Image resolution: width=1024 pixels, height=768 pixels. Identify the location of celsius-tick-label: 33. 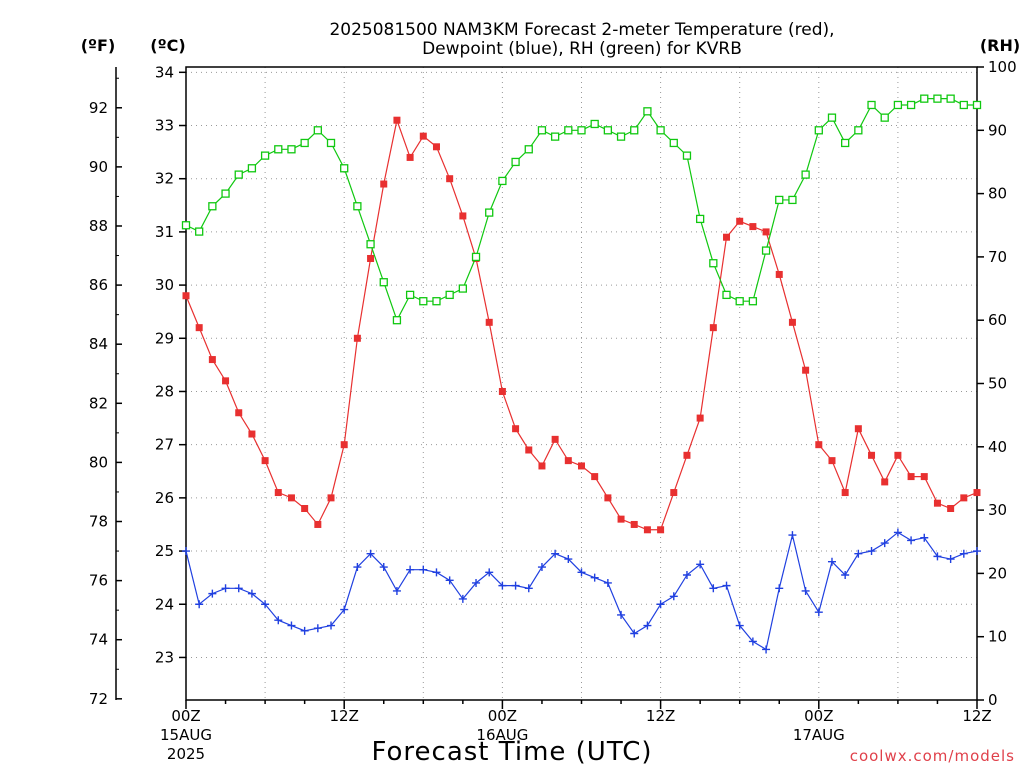
(164, 126).